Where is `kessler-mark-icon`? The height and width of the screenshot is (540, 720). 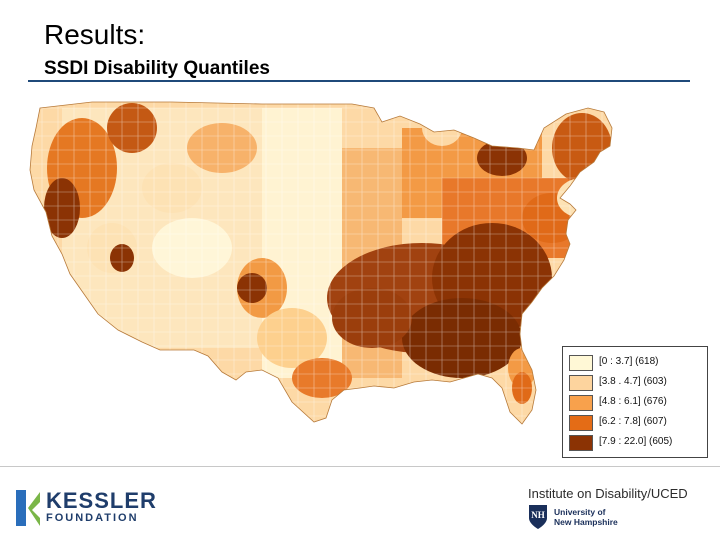
kessler-mark-icon is located at coordinates (28, 508).